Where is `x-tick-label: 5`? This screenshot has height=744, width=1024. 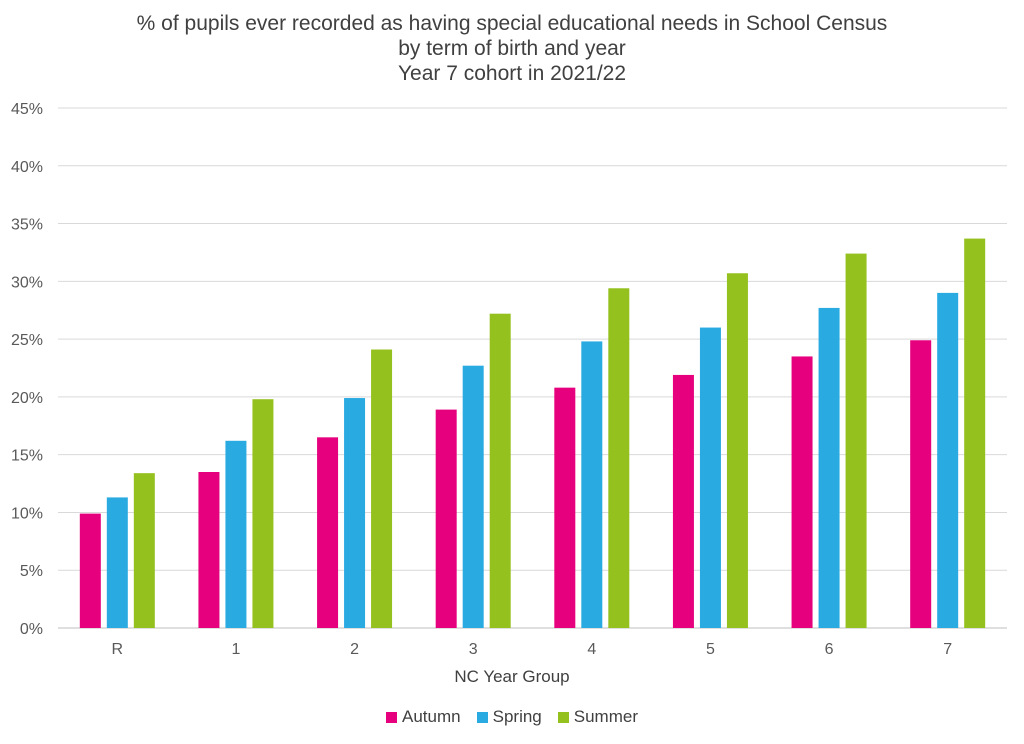 x-tick-label: 5 is located at coordinates (710, 649).